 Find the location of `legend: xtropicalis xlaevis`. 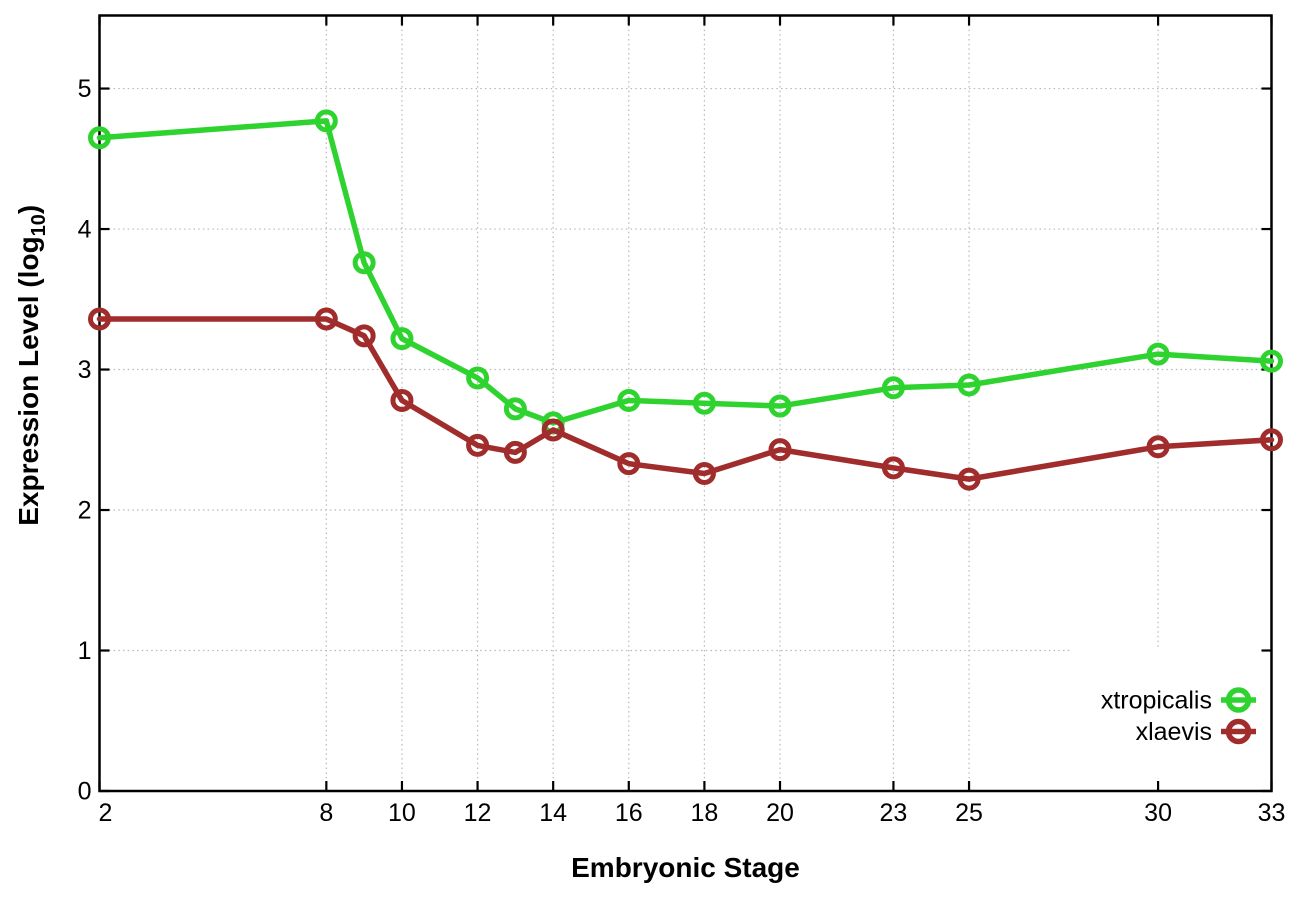

legend: xtropicalis xlaevis is located at coordinates (1178, 716).